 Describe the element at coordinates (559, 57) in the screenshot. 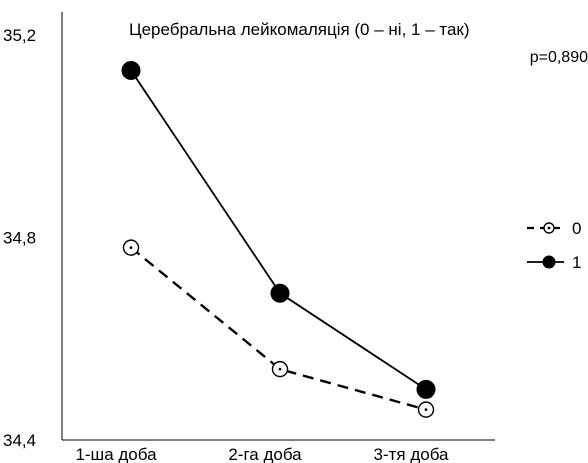

I see `p-value-annotation: p=0,890` at that location.